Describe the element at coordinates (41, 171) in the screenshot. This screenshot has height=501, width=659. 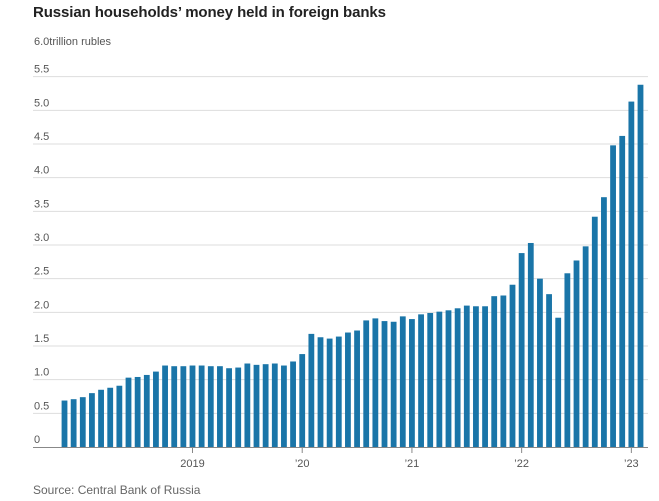
I see `y-tick-label: 4.0` at that location.